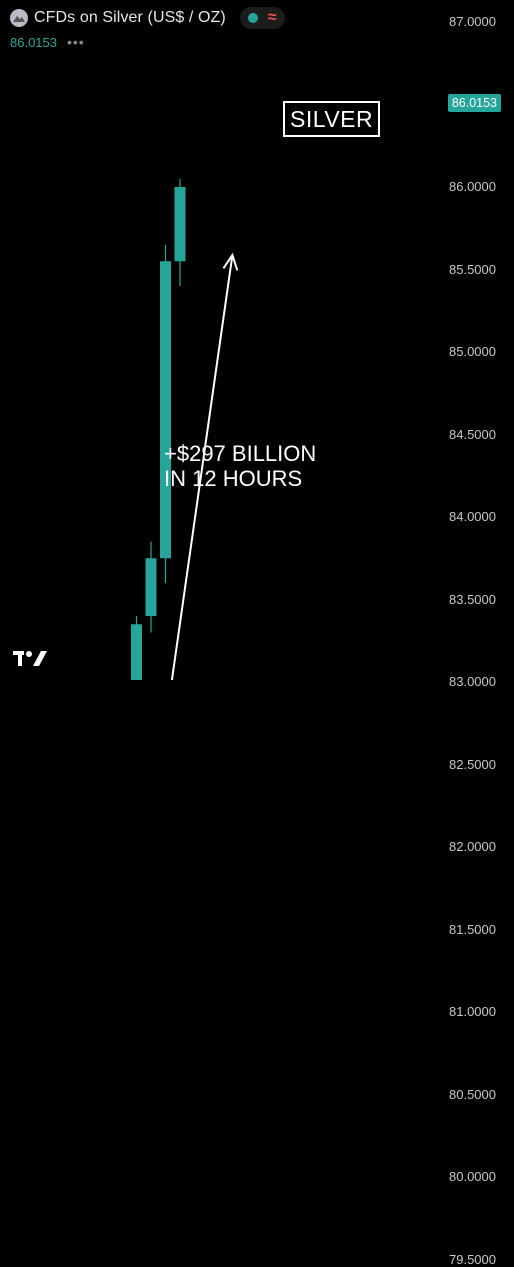  What do you see at coordinates (130, 17) in the screenshot?
I see `symbol-title: CFDs on Silver (US$ / OZ)` at bounding box center [130, 17].